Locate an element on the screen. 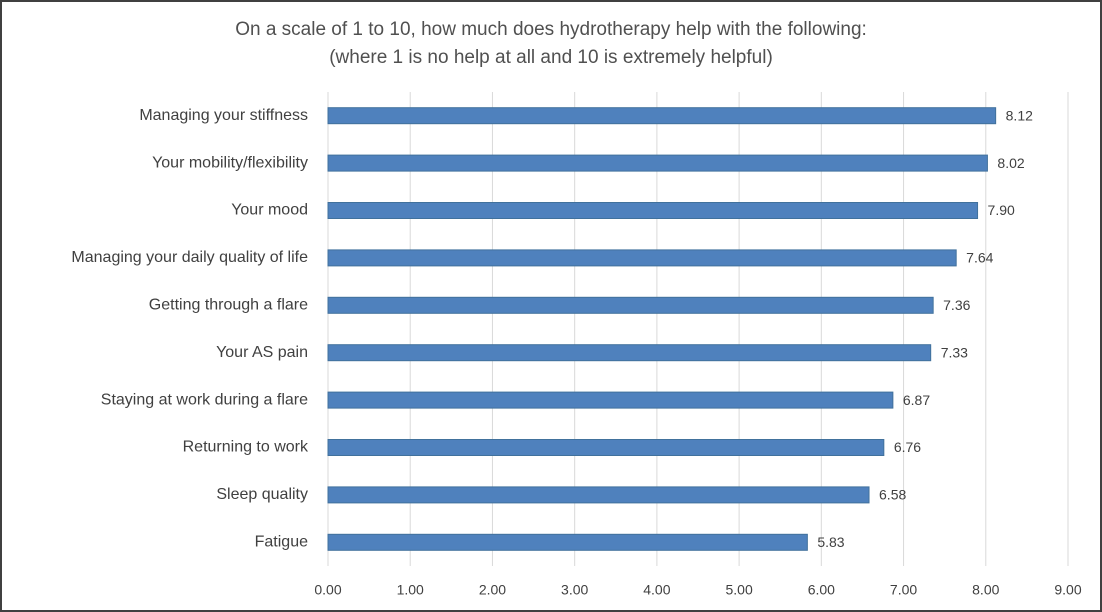 This screenshot has width=1102, height=612. x-tick-label: 7.00 is located at coordinates (903, 590).